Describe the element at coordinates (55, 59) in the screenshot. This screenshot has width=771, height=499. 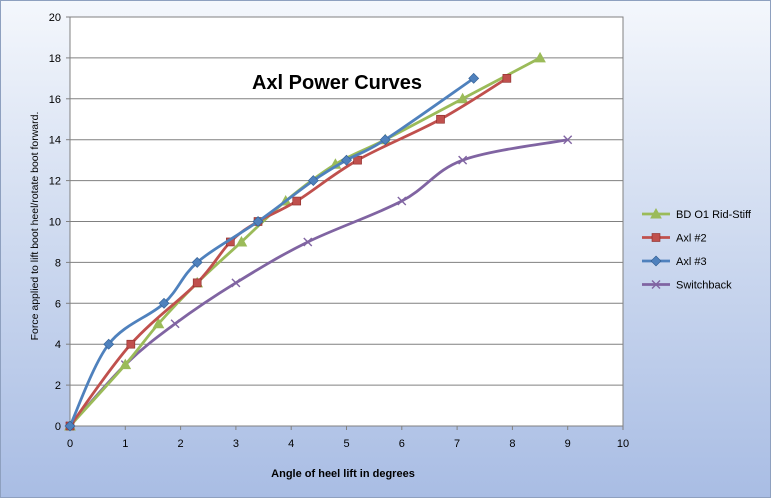
I see `y-tick-label: 18` at that location.